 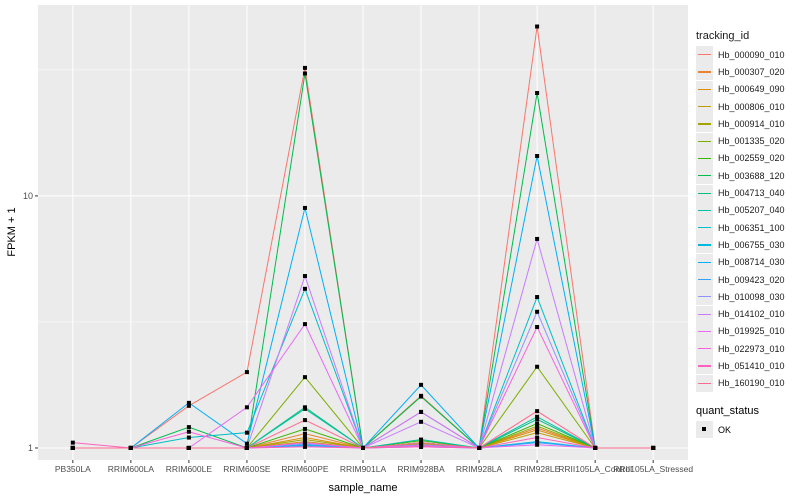 I want to click on legend-item: Hb_008714_030, so click(x=740, y=262).